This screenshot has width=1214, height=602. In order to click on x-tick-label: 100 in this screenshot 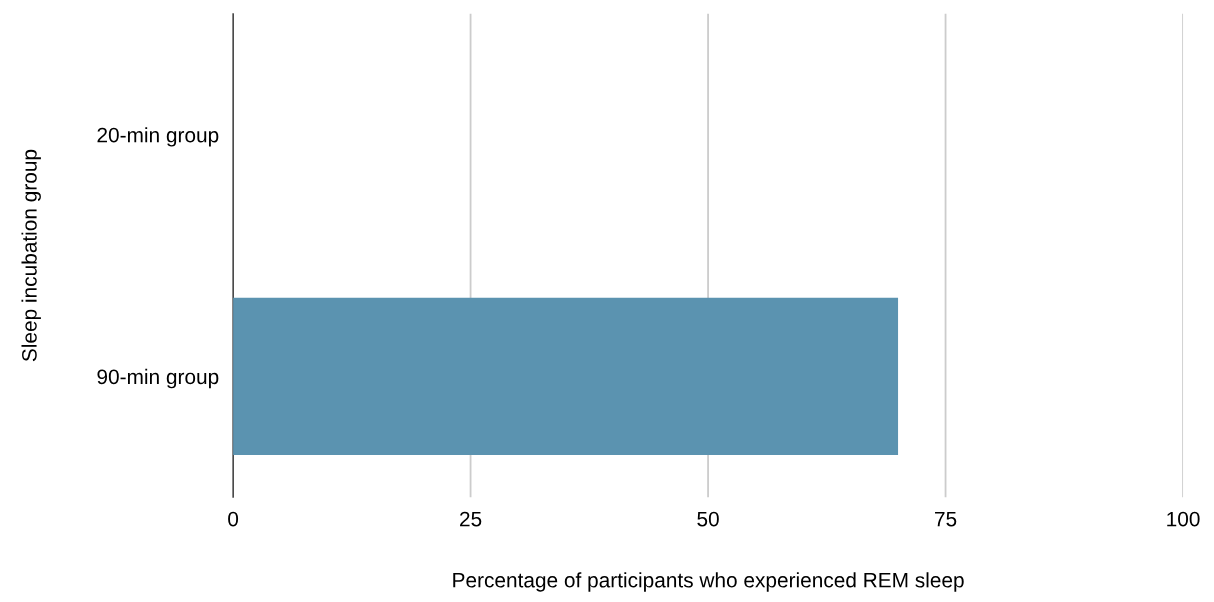, I will do `click(1183, 519)`.